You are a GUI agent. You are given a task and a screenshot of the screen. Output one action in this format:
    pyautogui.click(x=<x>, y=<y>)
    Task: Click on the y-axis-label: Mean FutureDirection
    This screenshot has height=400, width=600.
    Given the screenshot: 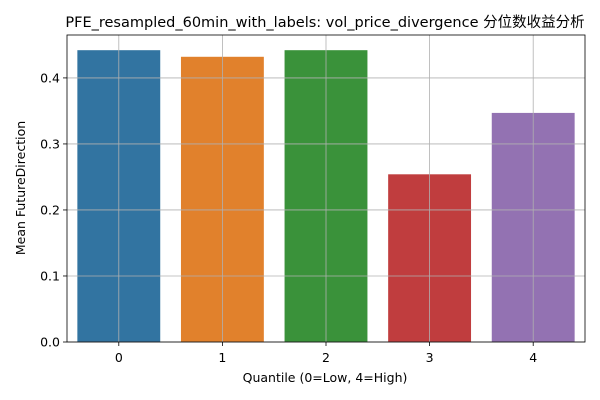 What is the action you would take?
    pyautogui.click(x=20, y=188)
    